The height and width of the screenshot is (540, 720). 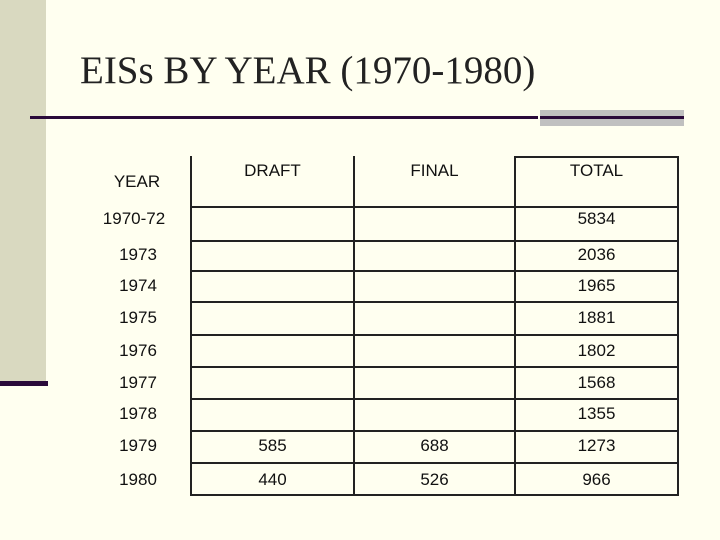 What do you see at coordinates (308, 70) in the screenshot?
I see `slide-title: EISs BY YEAR (1970-1980)` at bounding box center [308, 70].